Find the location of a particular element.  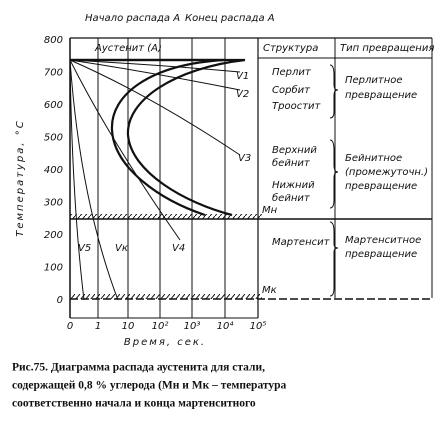

structure: Троостит is located at coordinates (297, 106).